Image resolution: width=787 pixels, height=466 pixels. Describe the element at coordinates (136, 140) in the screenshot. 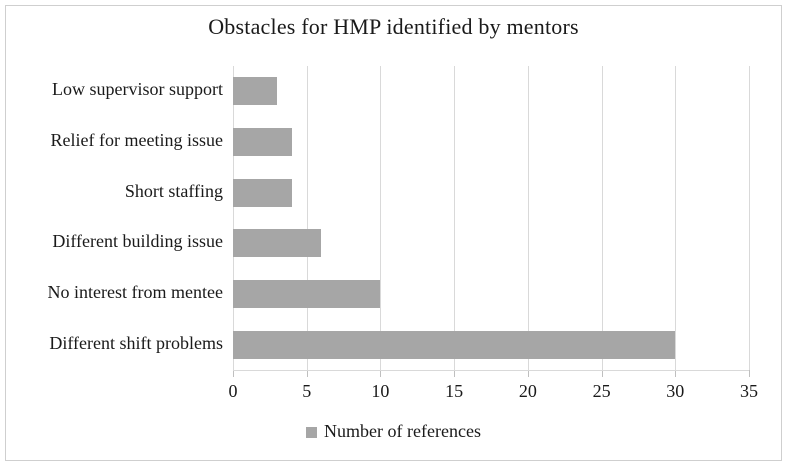

I see `category-label: Relief for meeting issue` at that location.